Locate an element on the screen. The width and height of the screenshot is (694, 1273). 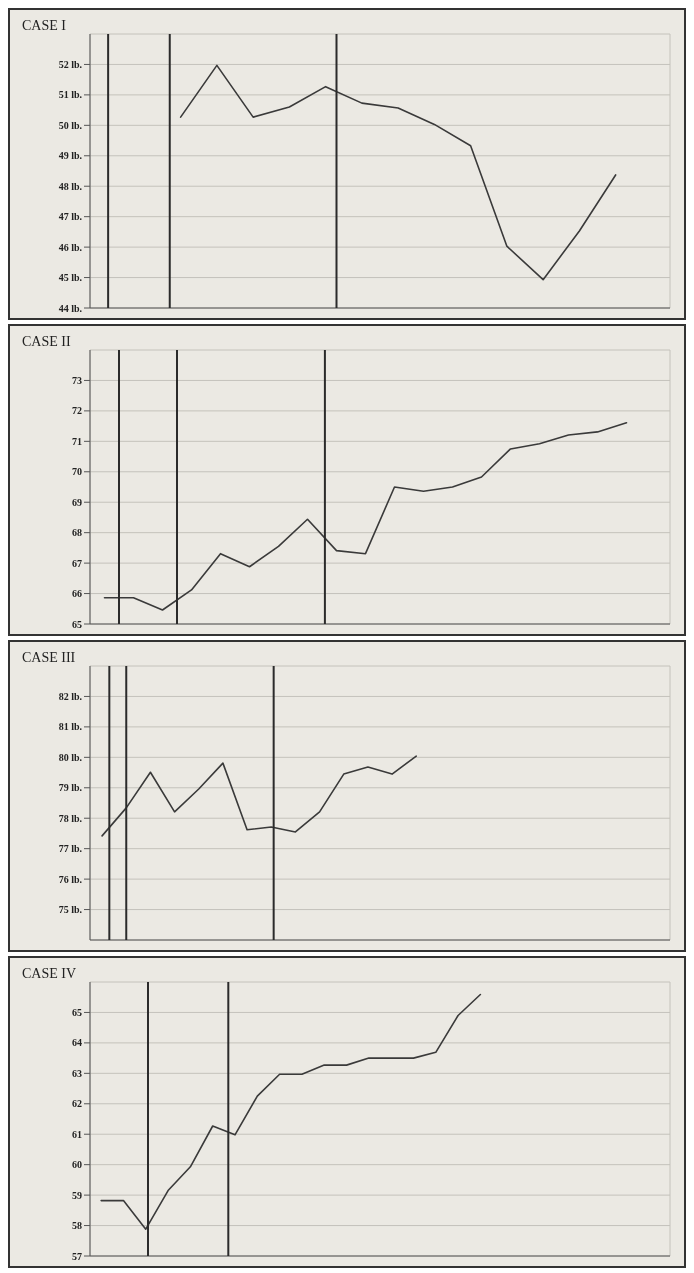
y-tick-label: 81 lb. is located at coordinates (70, 727).